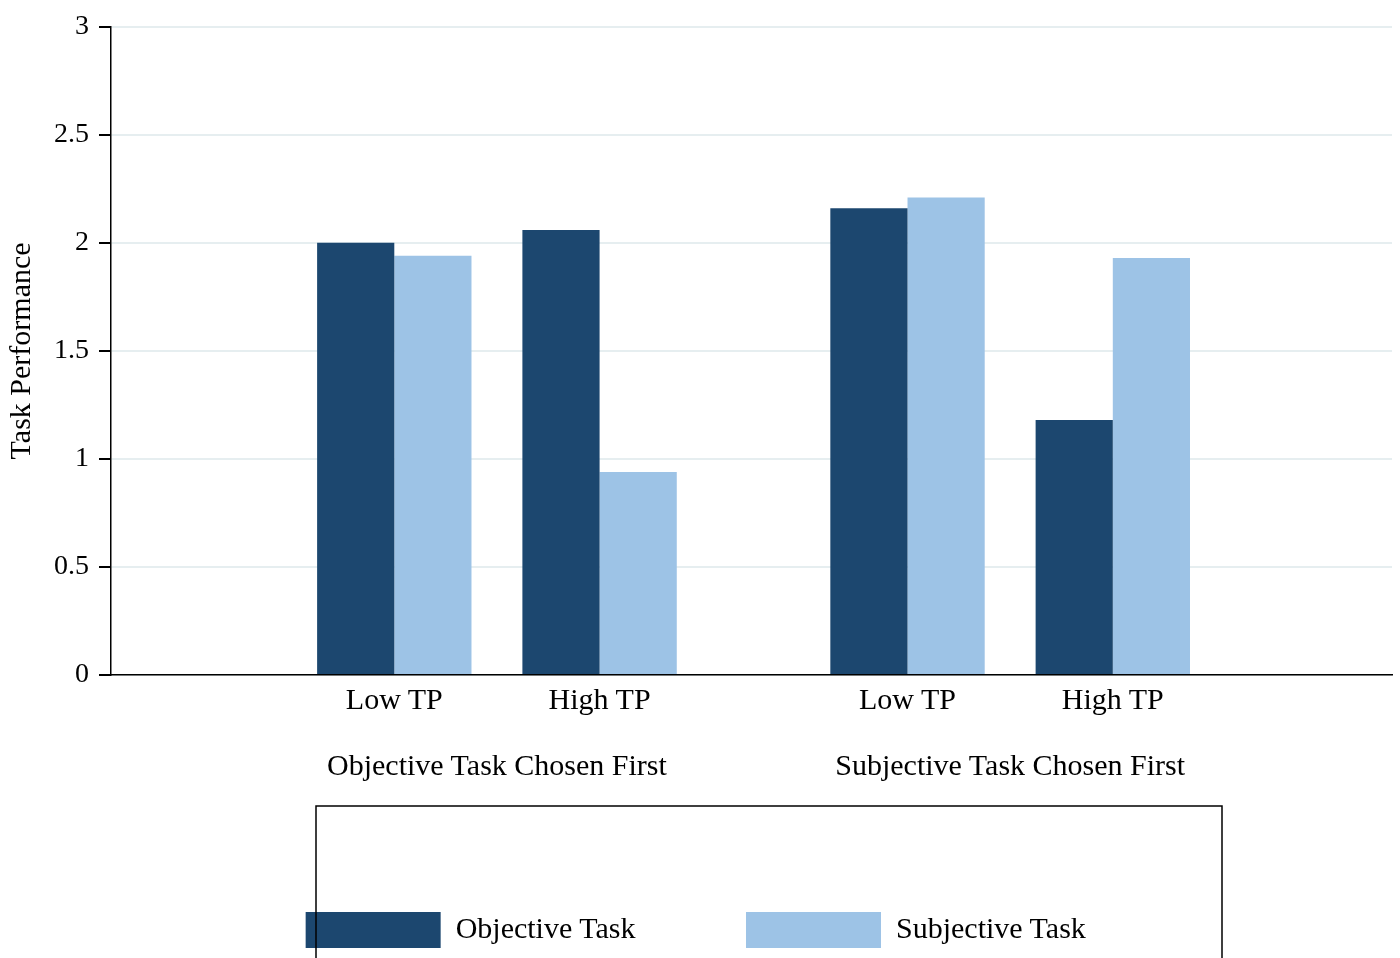 The height and width of the screenshot is (958, 1400). I want to click on legend-label: Objective Task, so click(545, 927).